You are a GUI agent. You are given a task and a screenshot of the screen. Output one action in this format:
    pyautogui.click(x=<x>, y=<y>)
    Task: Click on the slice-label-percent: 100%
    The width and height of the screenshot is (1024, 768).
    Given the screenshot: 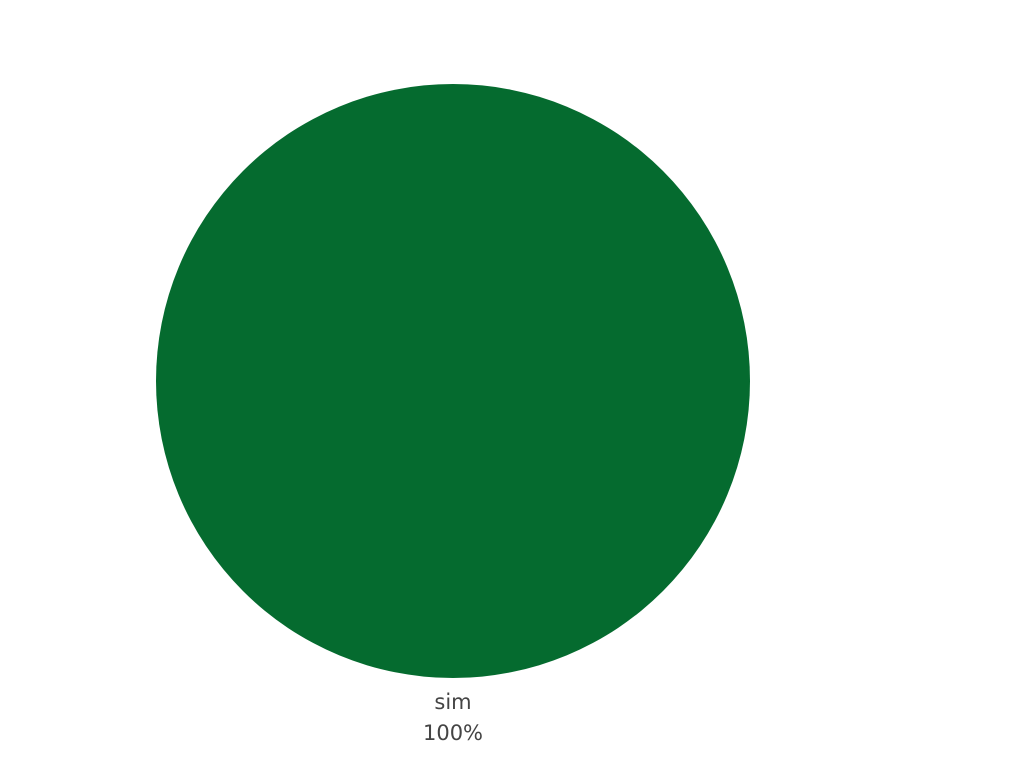 What is the action you would take?
    pyautogui.click(x=453, y=733)
    